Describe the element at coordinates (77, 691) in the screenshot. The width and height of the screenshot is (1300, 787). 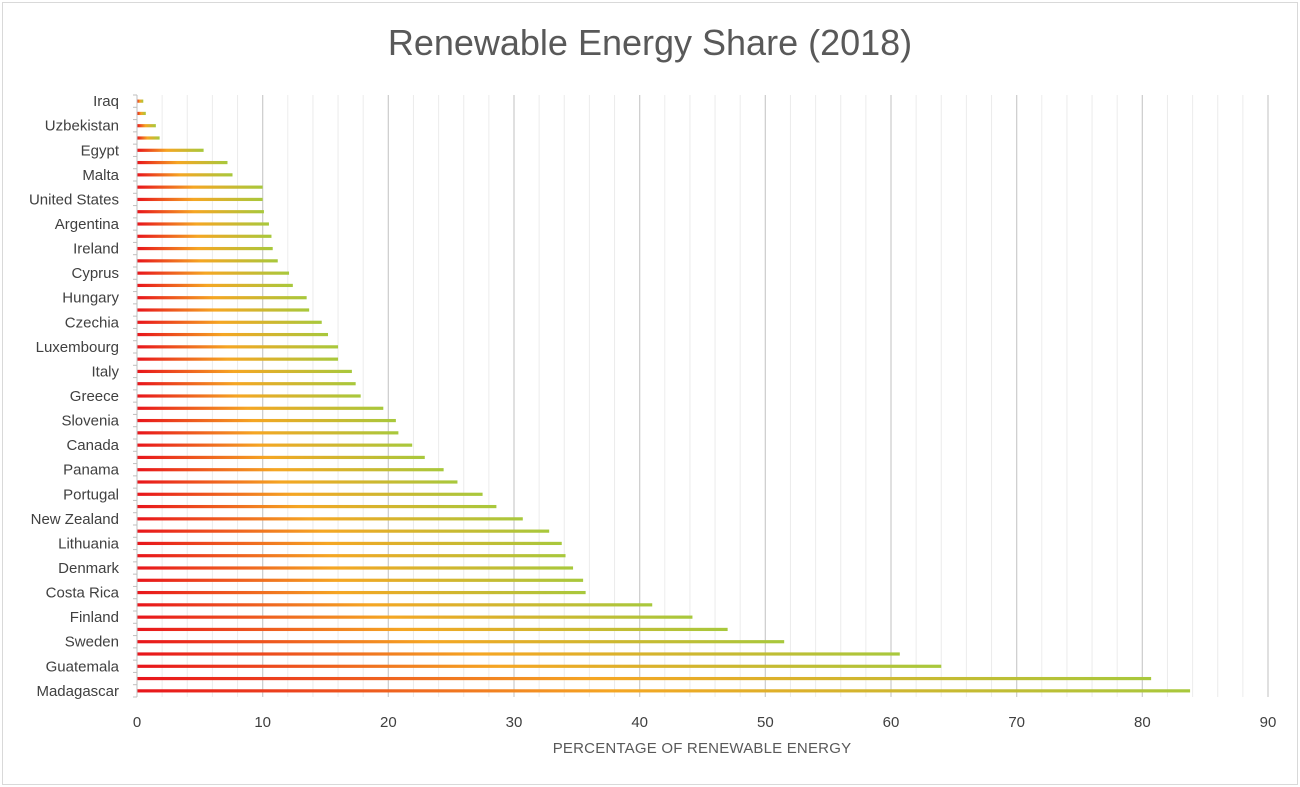
I see `category-label: Madagascar` at that location.